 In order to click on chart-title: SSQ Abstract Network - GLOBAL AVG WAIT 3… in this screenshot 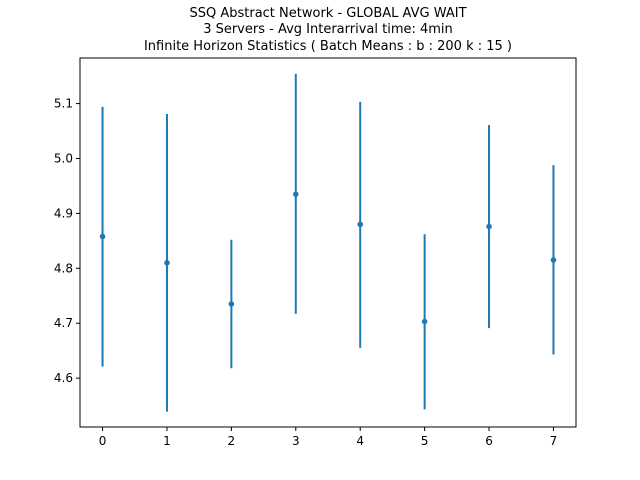, I will do `click(328, 30)`.